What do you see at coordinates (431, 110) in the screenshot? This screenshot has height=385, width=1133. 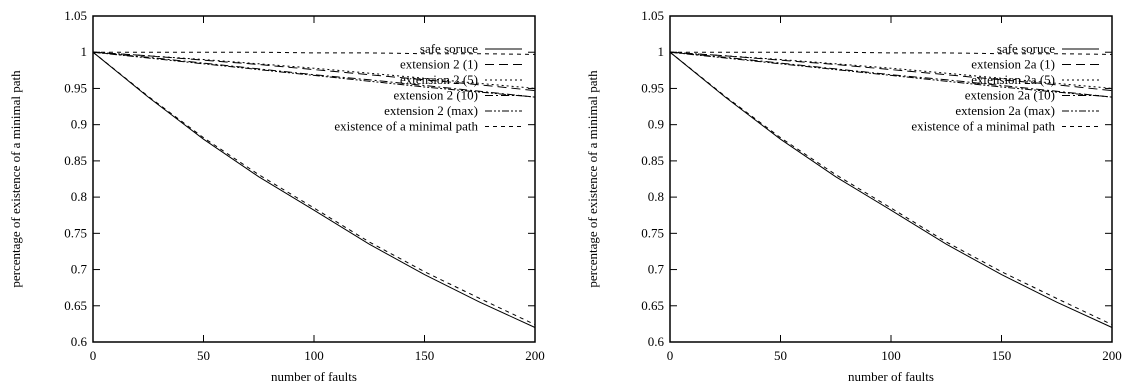 I see `legend-label: extension 2 (max)` at bounding box center [431, 110].